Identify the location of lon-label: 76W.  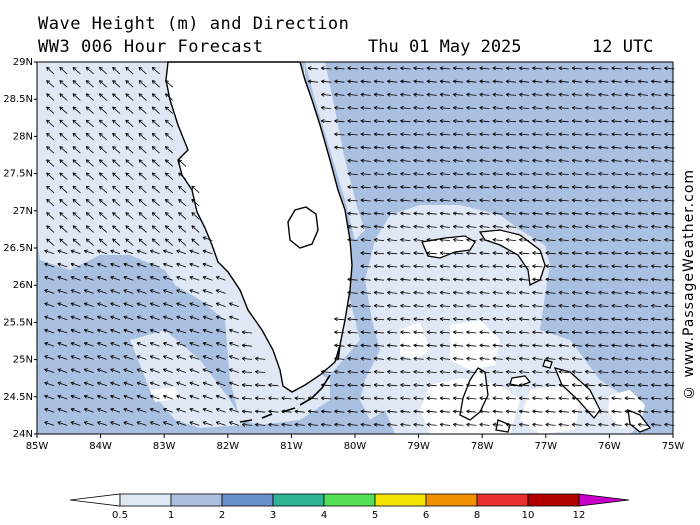
(609, 446).